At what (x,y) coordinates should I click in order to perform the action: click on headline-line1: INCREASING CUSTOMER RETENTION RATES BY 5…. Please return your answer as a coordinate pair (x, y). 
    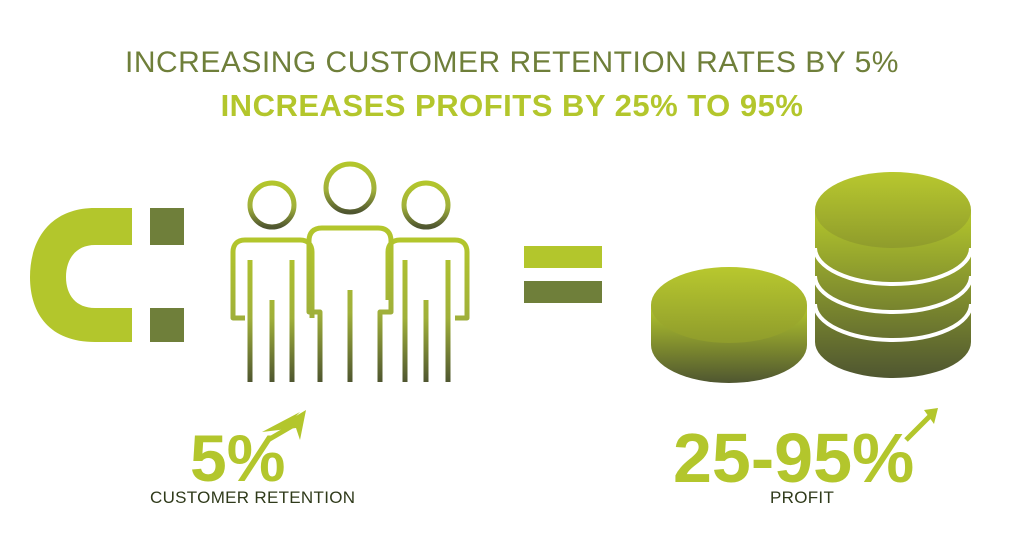
    Looking at the image, I should click on (512, 62).